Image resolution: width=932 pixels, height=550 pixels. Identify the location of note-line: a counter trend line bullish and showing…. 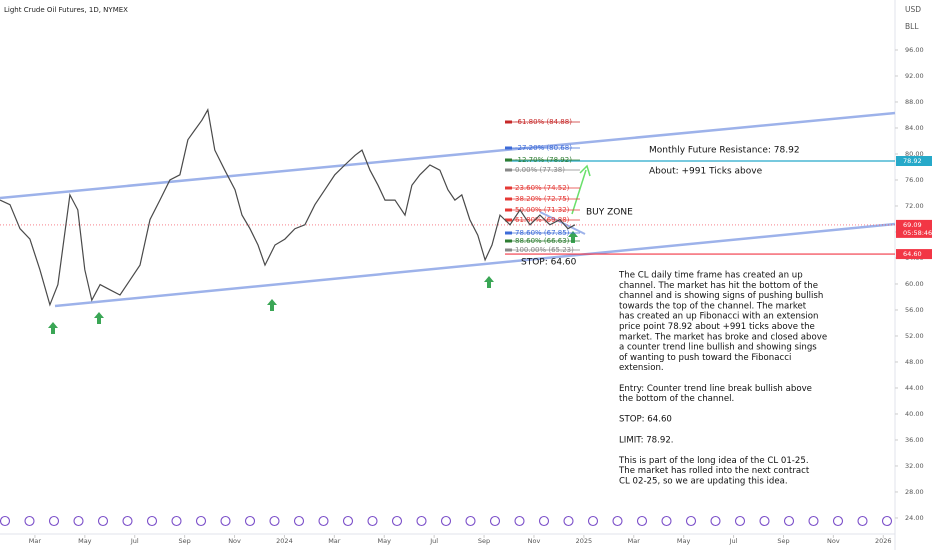
(718, 348).